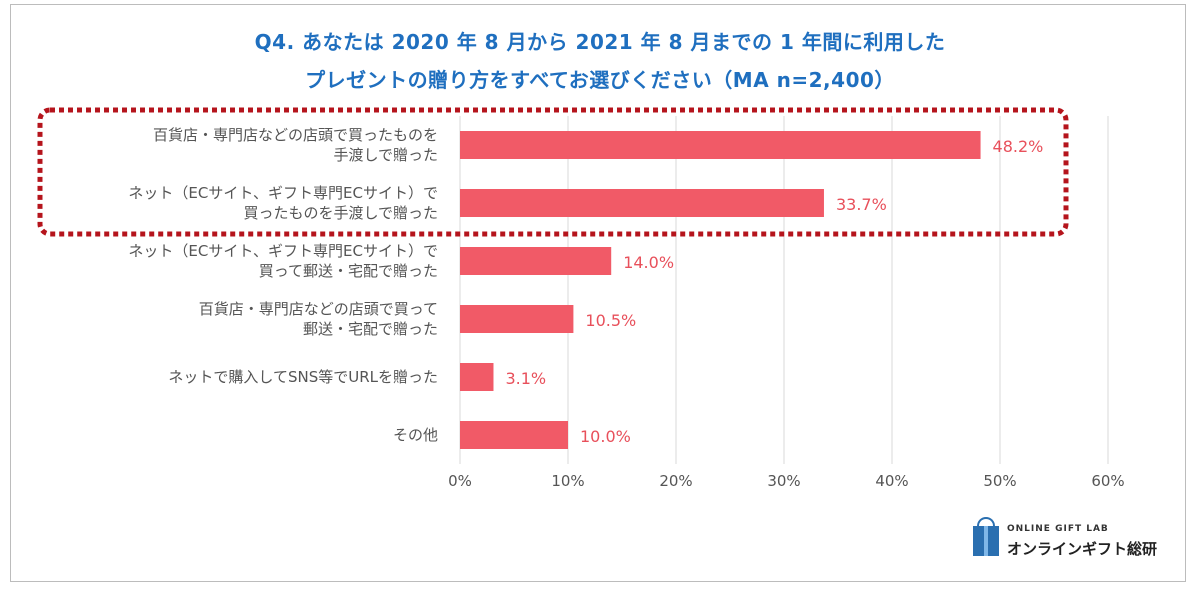 The width and height of the screenshot is (1200, 591). I want to click on data-label: 3.1%, so click(525, 378).